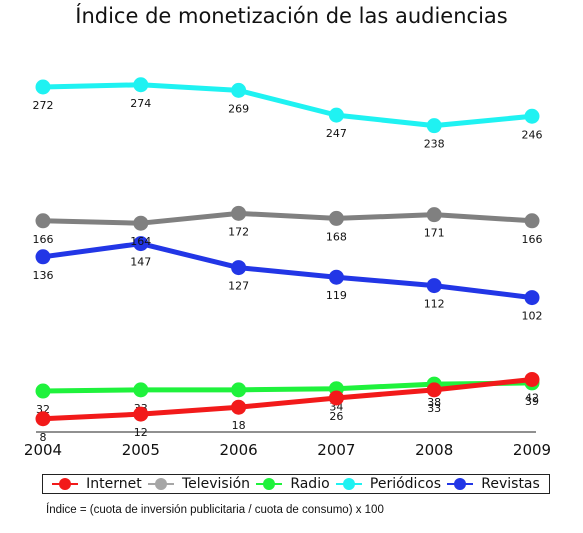 Image resolution: width=583 pixels, height=533 pixels. What do you see at coordinates (336, 416) in the screenshot?
I see `data-label-internet: 26` at bounding box center [336, 416].